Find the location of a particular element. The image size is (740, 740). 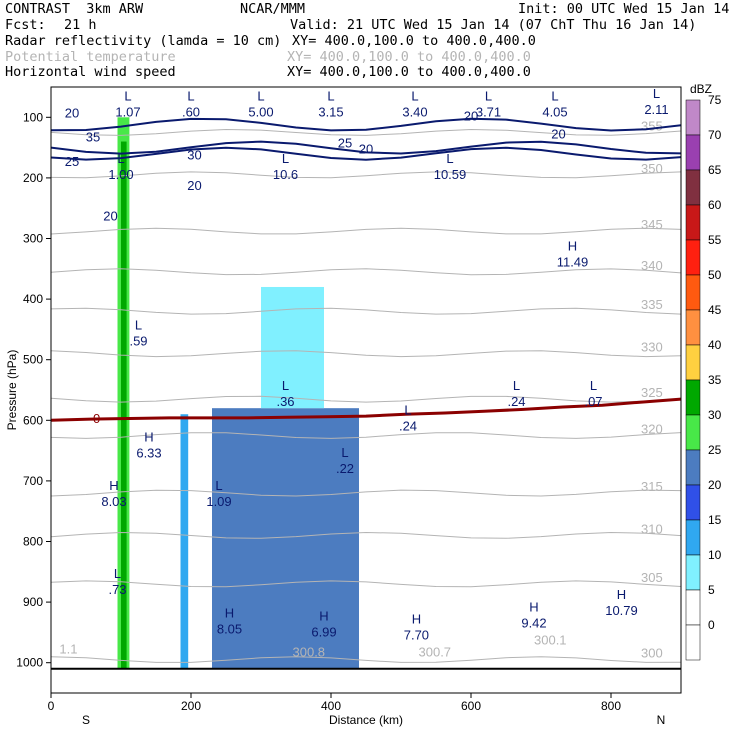

marker-value: 1.00 is located at coordinates (120, 174).